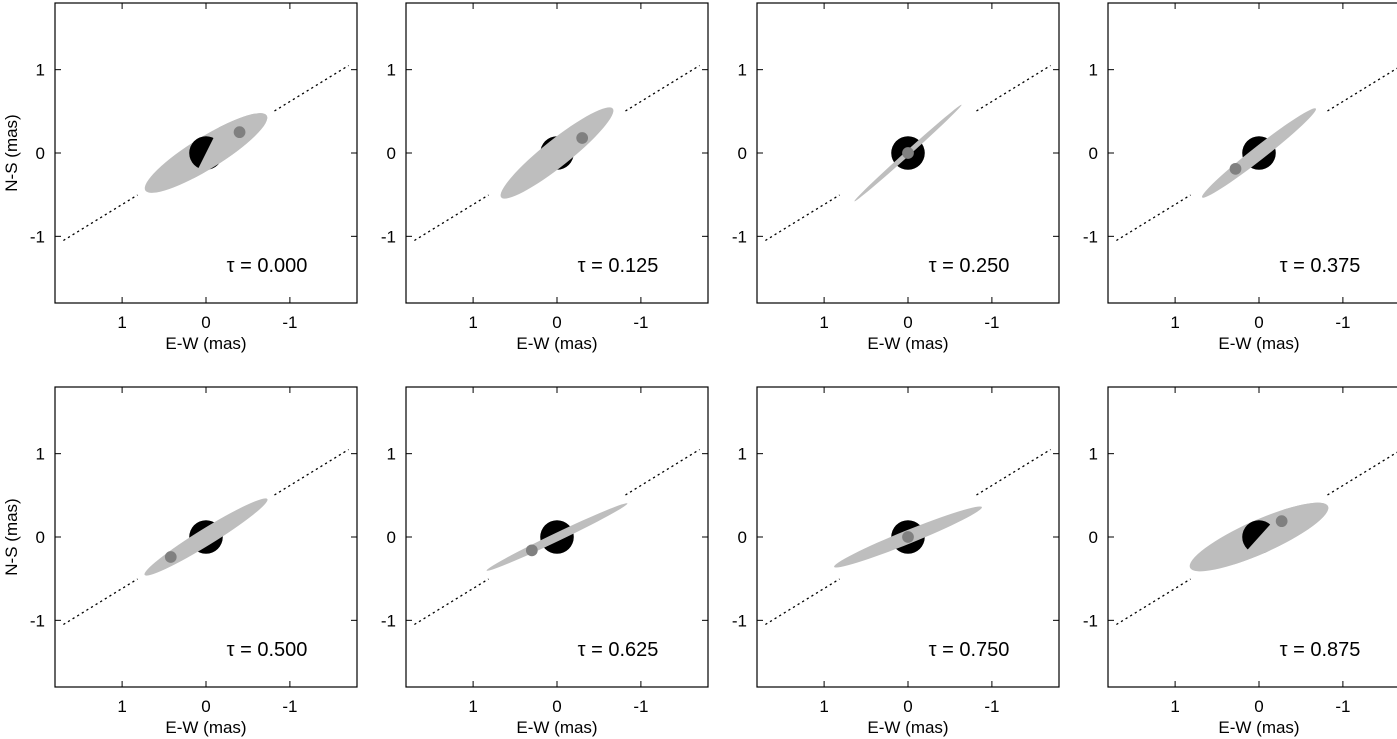 The width and height of the screenshot is (1397, 739). I want to click on panel-2: 1 0 -1 1 0 -1 τ = 0.125 E-W (mas), so click(545, 177).